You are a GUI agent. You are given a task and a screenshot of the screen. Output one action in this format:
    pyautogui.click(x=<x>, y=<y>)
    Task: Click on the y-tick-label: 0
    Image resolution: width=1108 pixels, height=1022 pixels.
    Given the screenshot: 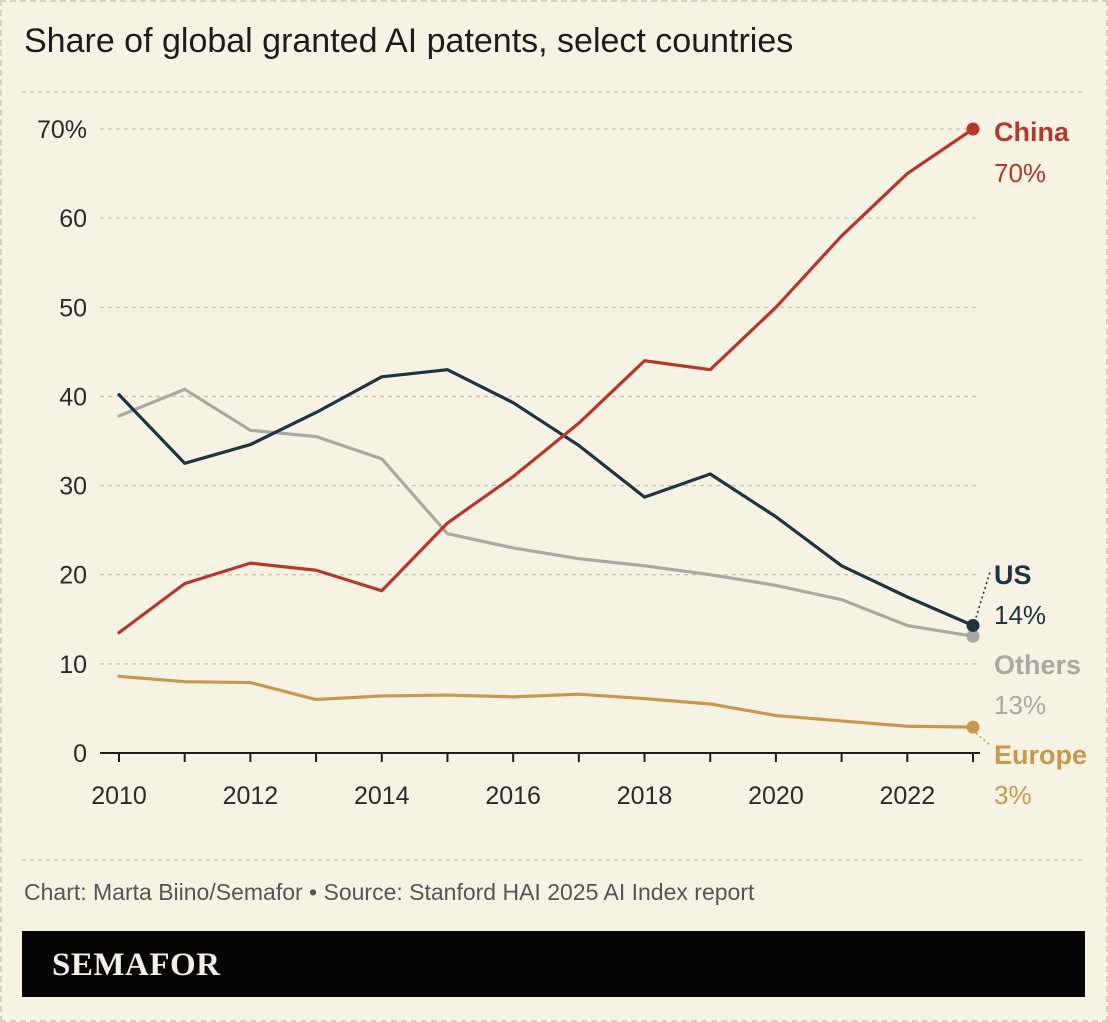 What is the action you would take?
    pyautogui.click(x=80, y=754)
    